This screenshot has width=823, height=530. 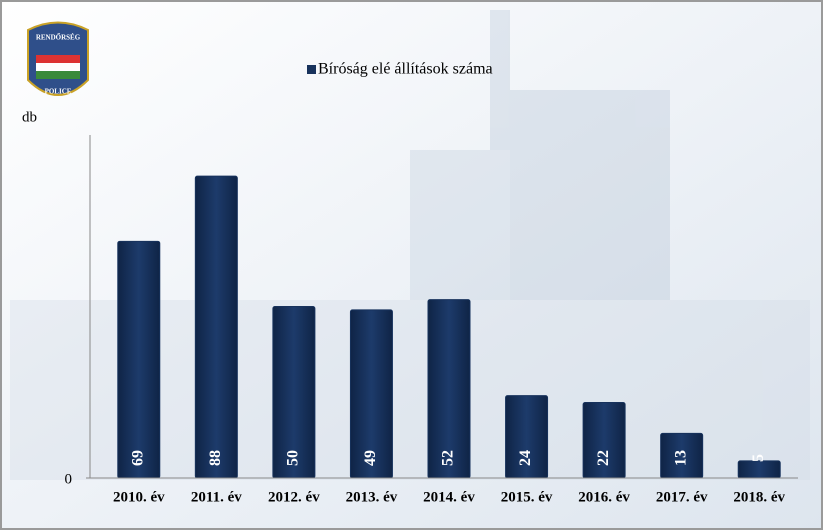 I want to click on value-label: 88, so click(x=215, y=458).